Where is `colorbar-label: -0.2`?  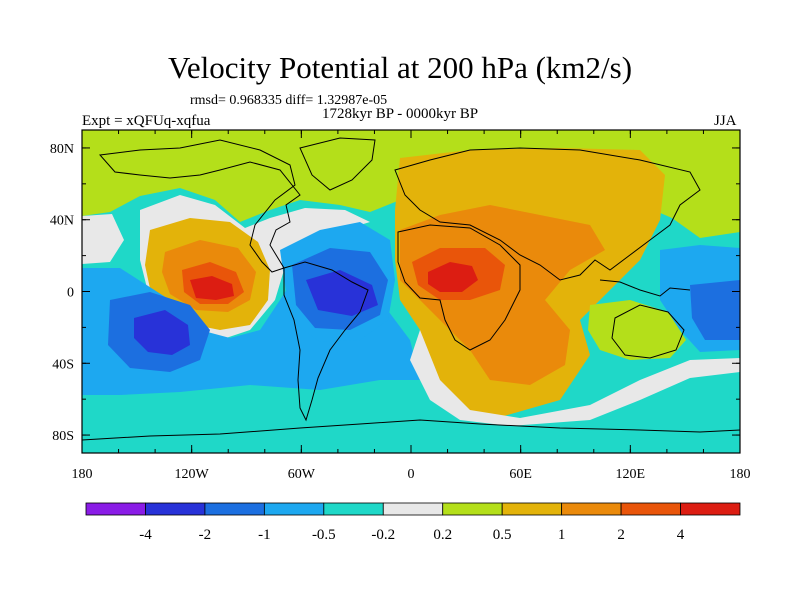 colorbar-label: -0.2 is located at coordinates (383, 535).